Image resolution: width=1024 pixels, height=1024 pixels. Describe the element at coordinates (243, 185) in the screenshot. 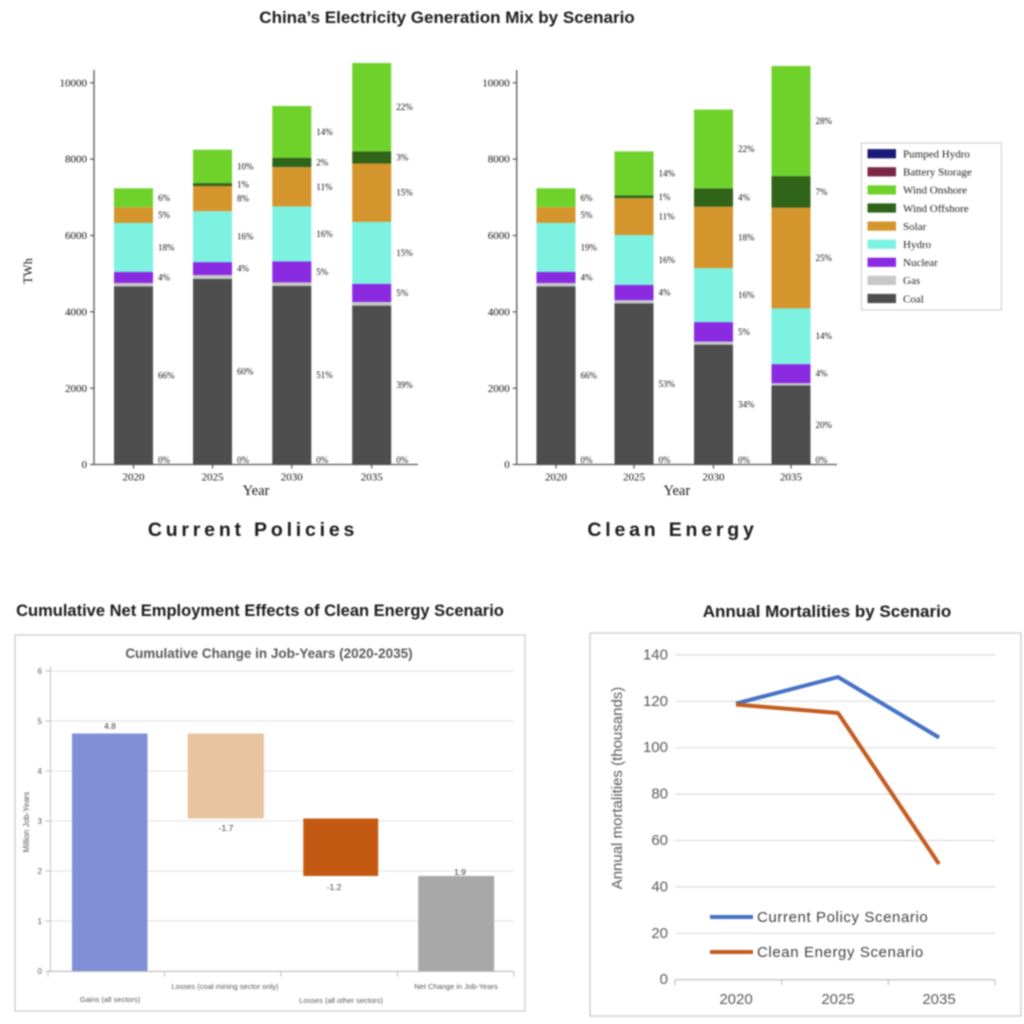

I see `svg-text: 1%` at that location.